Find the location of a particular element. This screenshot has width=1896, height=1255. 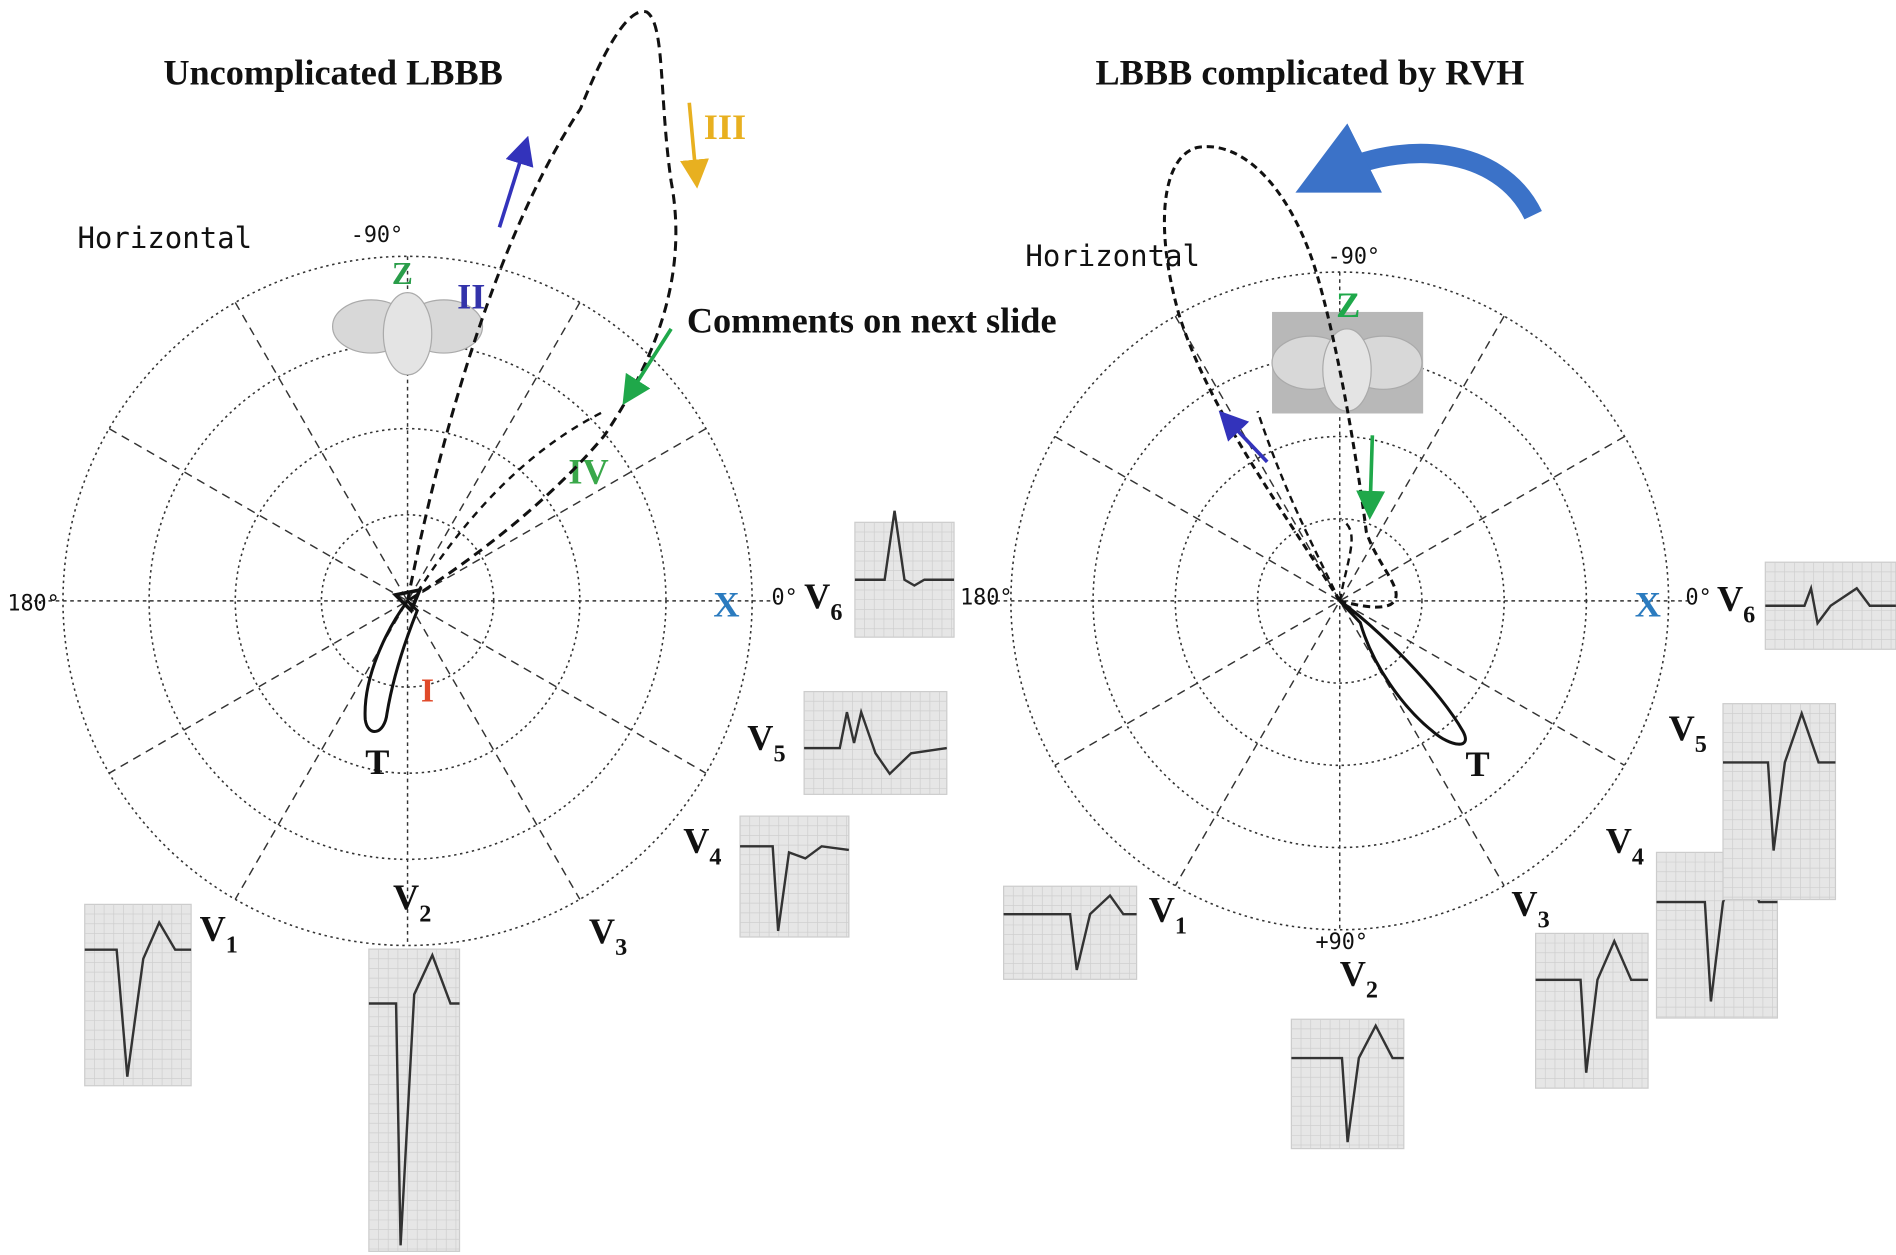

loop-label: II is located at coordinates (471, 296).